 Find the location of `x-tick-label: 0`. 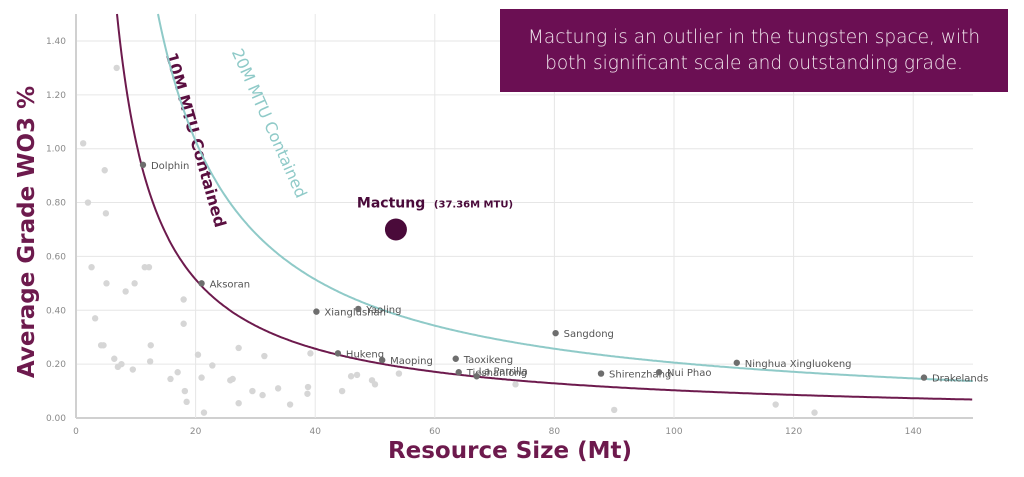

x-tick-label: 0 is located at coordinates (76, 432).